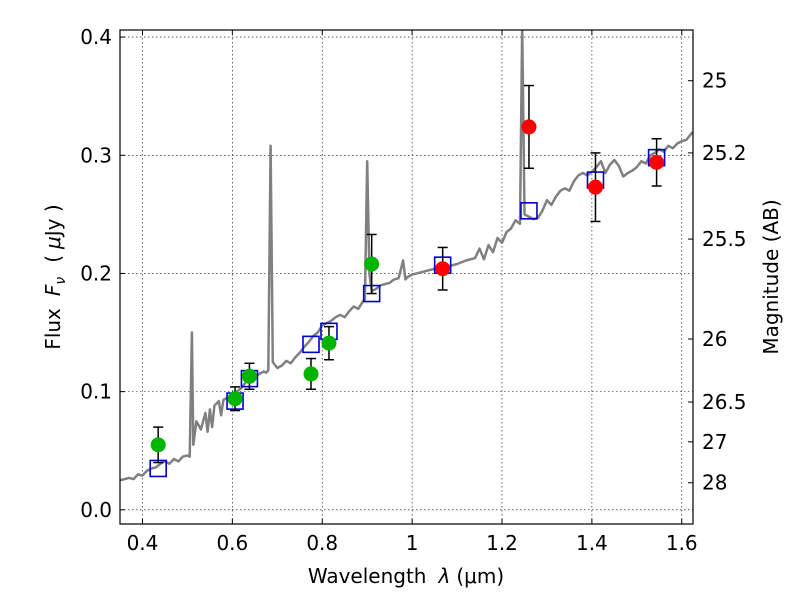  I want to click on y-axis-label-text: Flux, so click(53, 329).